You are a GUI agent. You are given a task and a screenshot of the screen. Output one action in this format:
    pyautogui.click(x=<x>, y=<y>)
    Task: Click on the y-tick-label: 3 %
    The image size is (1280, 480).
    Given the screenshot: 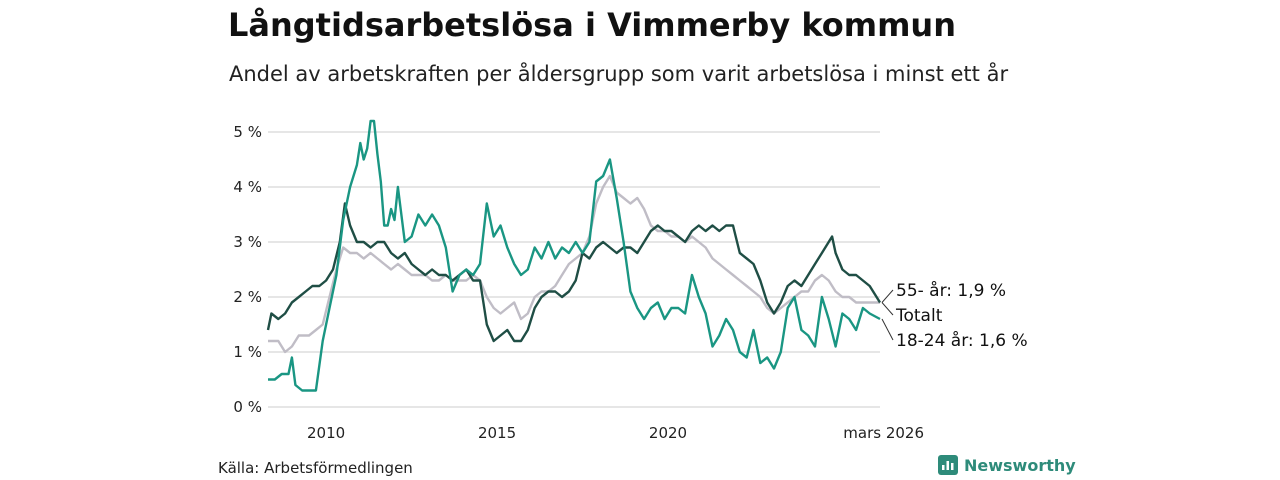 What is the action you would take?
    pyautogui.click(x=247, y=242)
    